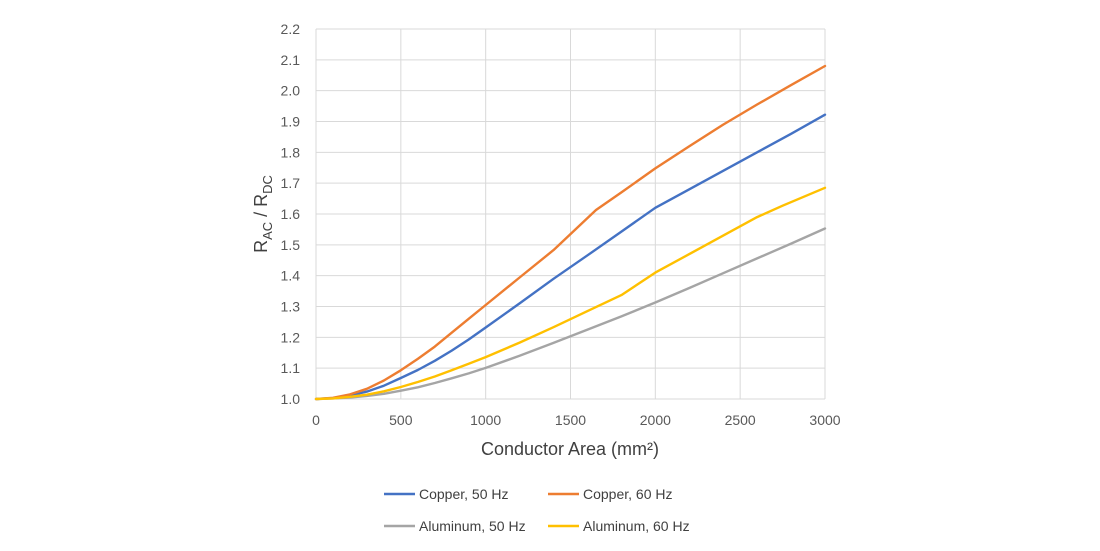 Image resolution: width=1100 pixels, height=551 pixels. I want to click on y-tick-label: 1.0, so click(291, 399).